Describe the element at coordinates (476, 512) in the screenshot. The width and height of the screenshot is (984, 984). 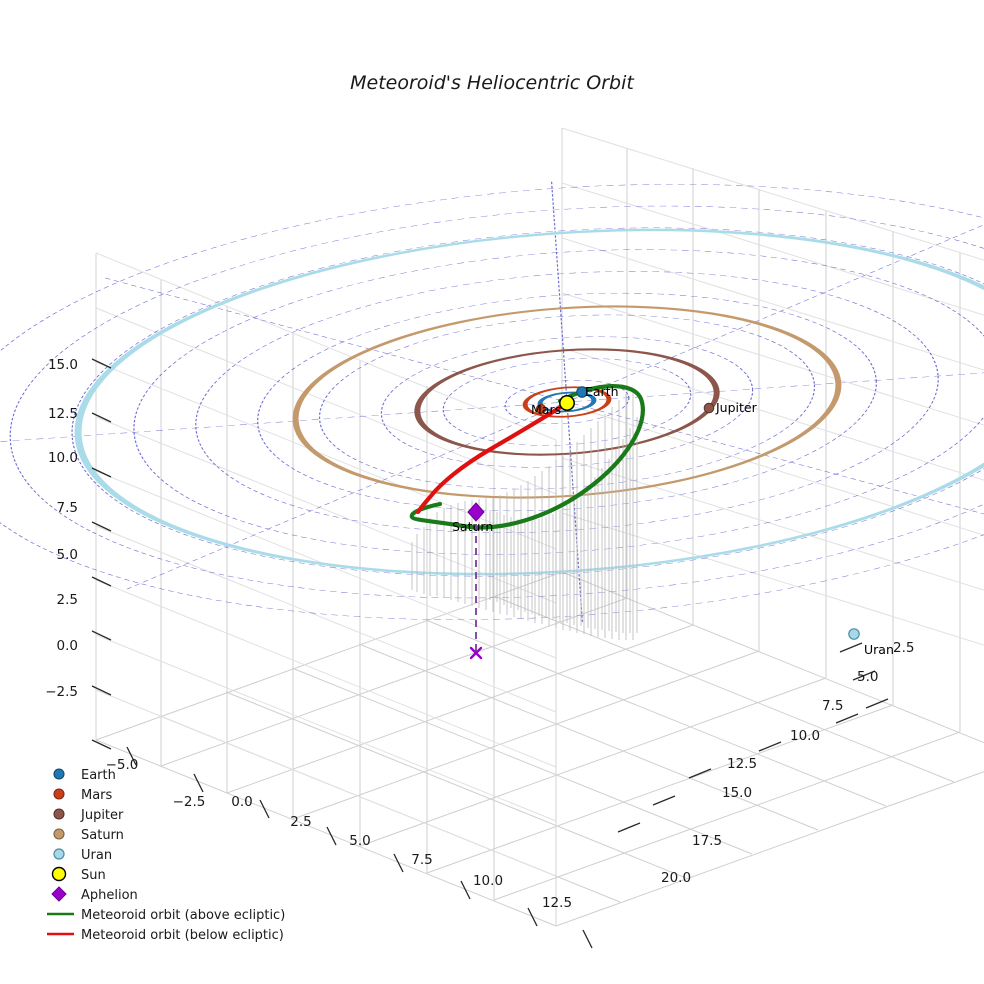
I see `aphelion-marker` at that location.